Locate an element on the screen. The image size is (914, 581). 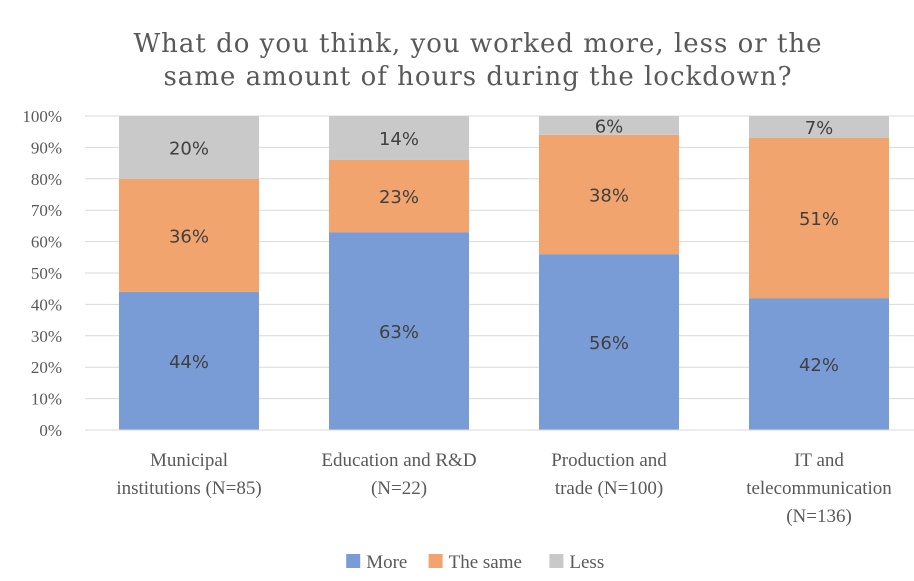
y-tick-label: 60% is located at coordinates (46, 242).